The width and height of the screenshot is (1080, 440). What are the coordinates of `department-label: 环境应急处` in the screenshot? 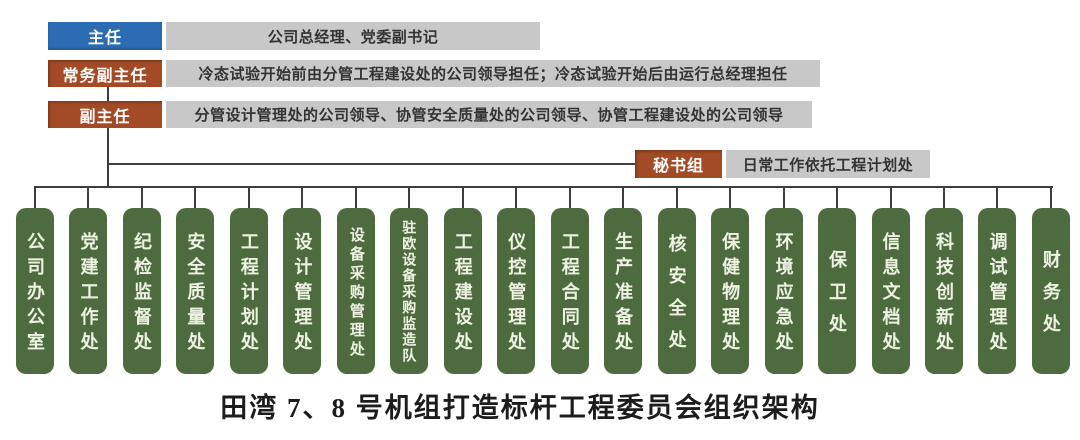 It's located at (783, 294).